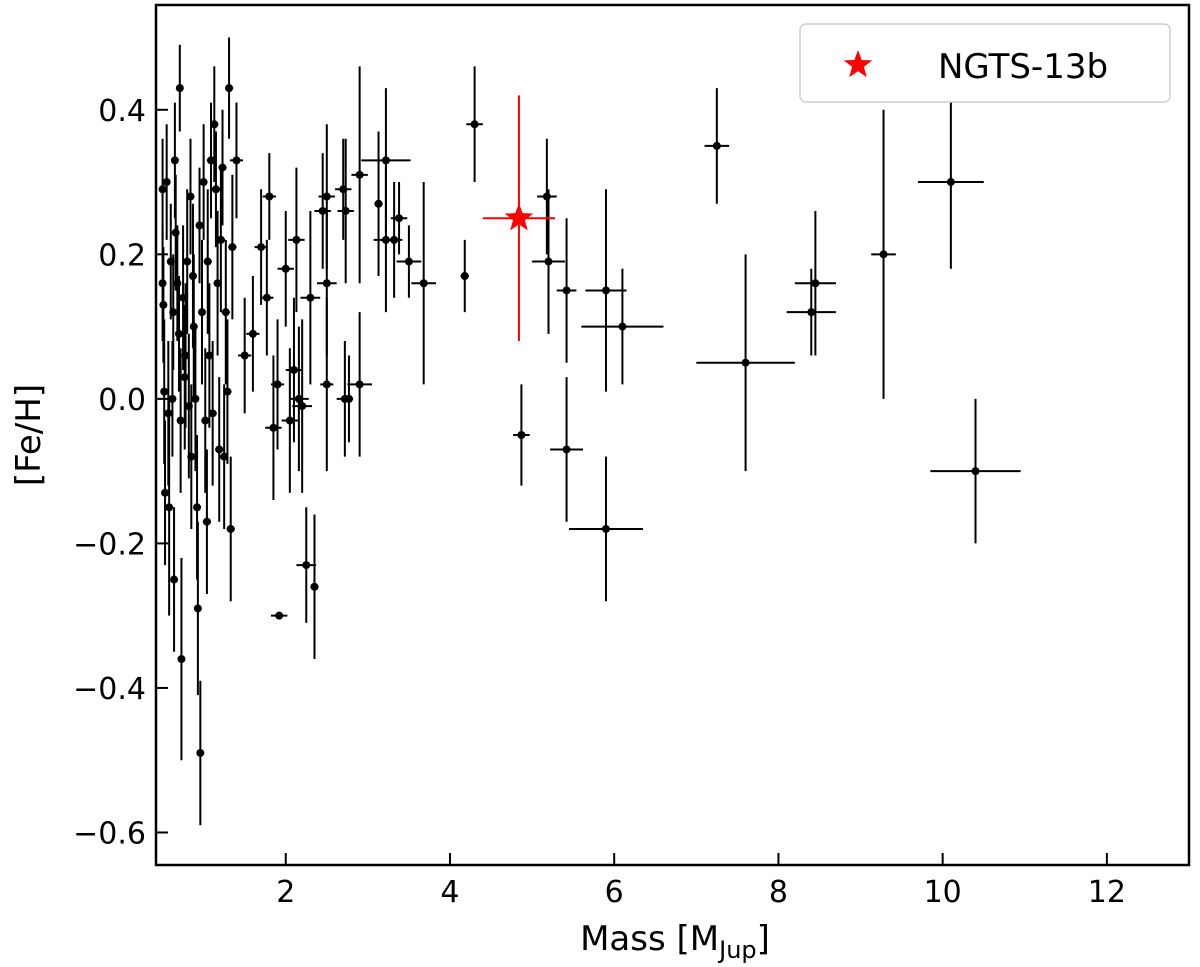 Image resolution: width=1200 pixels, height=967 pixels. Describe the element at coordinates (122, 400) in the screenshot. I see `y-tick-label: 0.0` at that location.